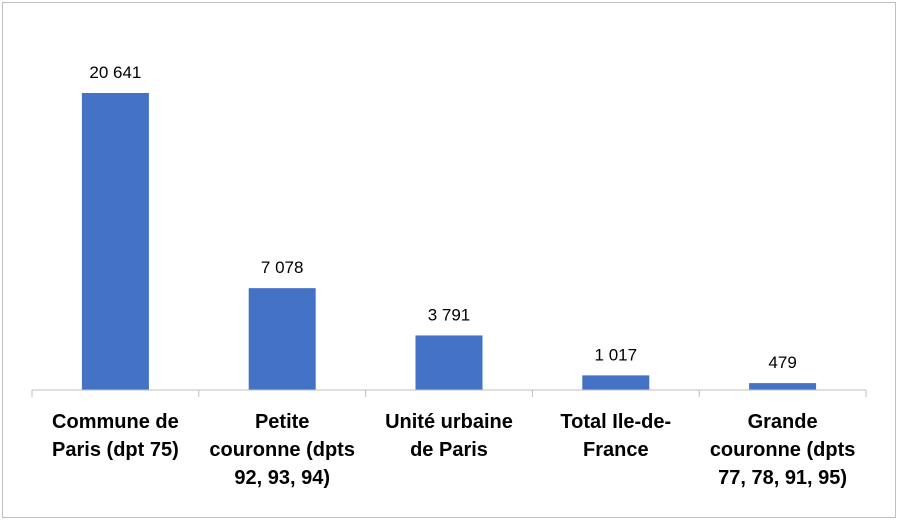 This screenshot has width=900, height=522. I want to click on value-label-2: 7 078, so click(282, 267).